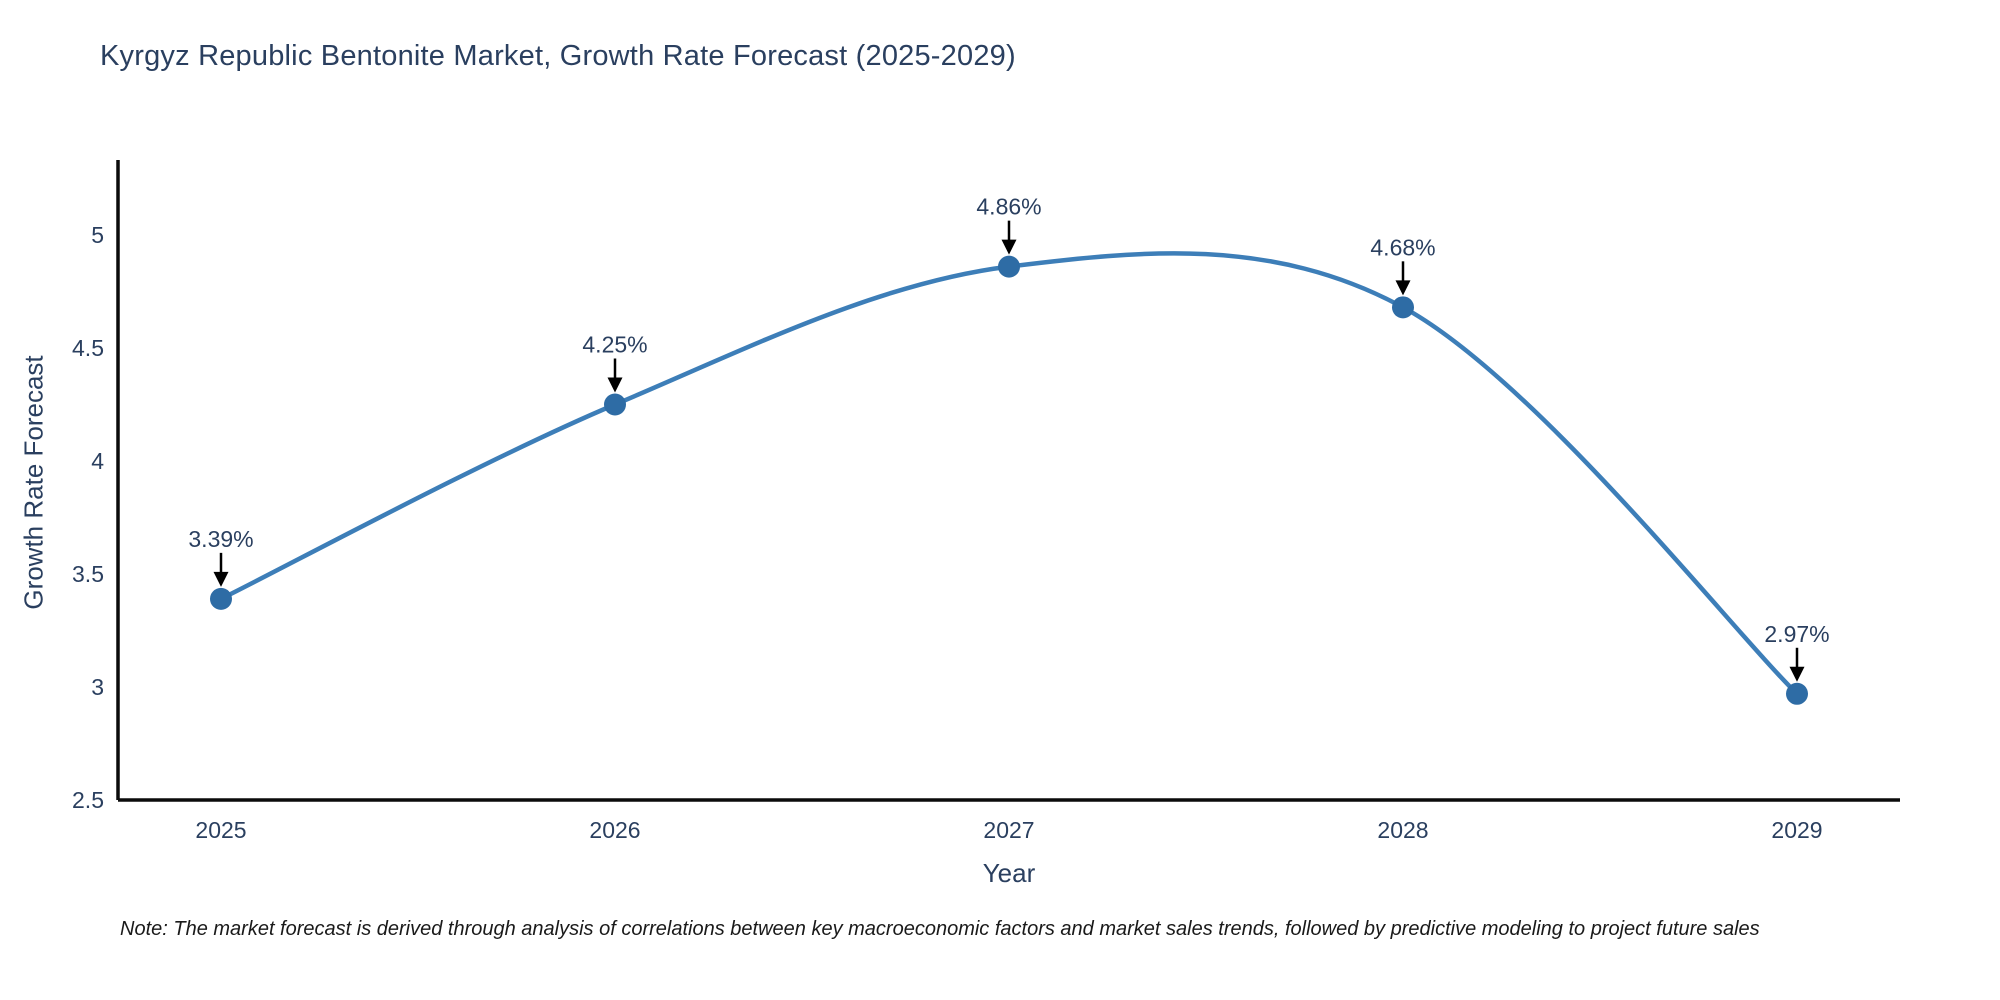 The height and width of the screenshot is (1000, 2000). Describe the element at coordinates (88, 574) in the screenshot. I see `y-tick-label: 3.5` at that location.